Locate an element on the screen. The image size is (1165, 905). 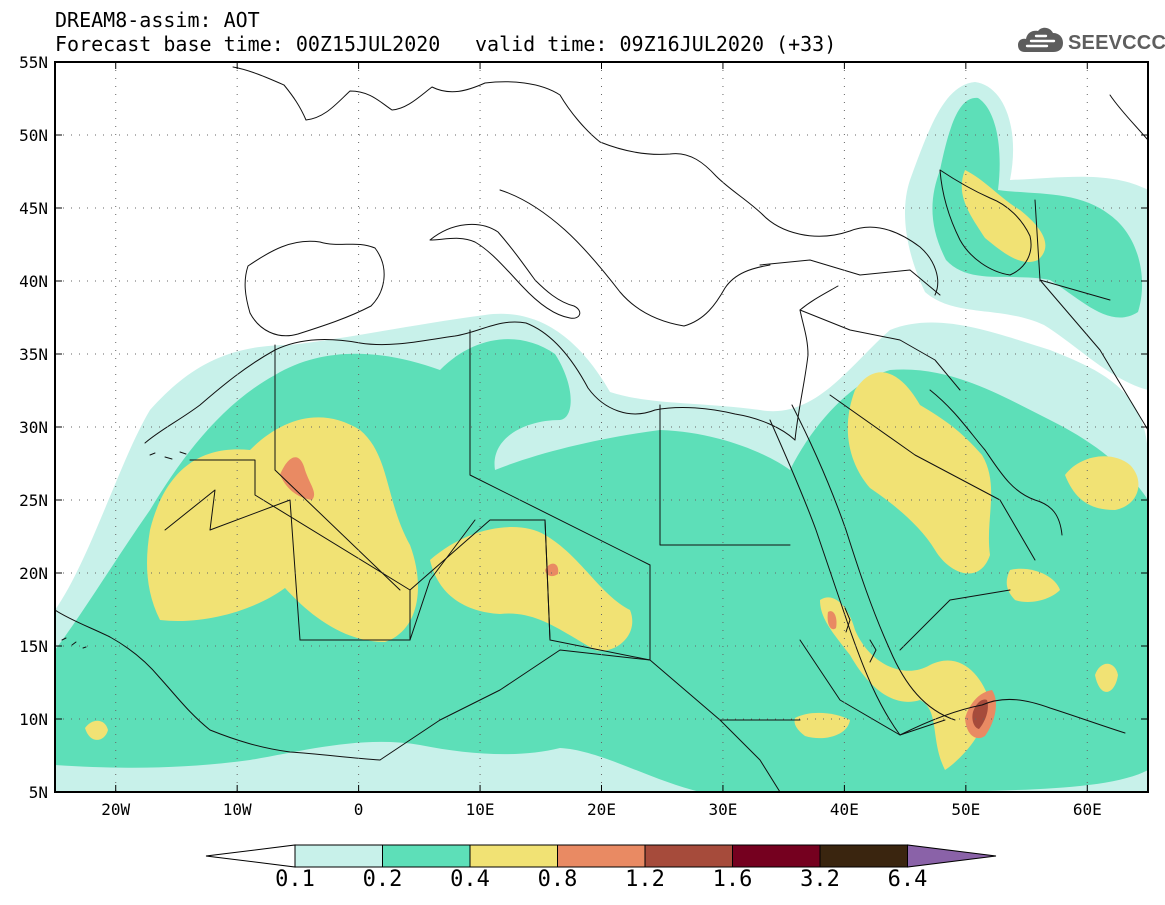
east-mediterranean-coastline is located at coordinates (816, 363).